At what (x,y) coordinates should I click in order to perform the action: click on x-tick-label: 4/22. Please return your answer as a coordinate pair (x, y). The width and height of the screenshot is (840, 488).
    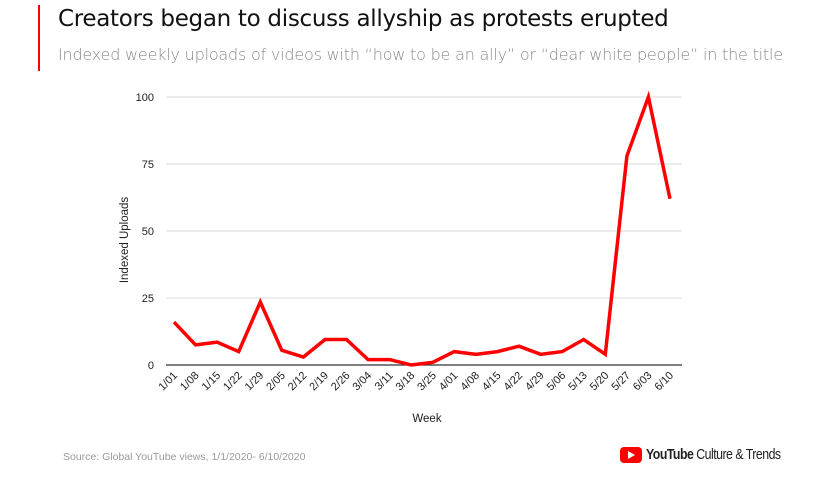
    Looking at the image, I should click on (514, 382).